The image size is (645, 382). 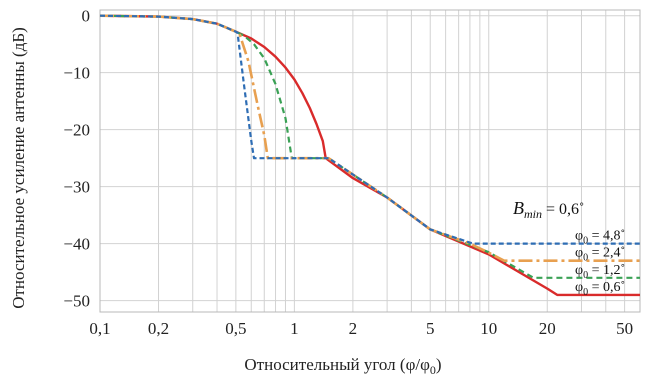 I want to click on y-tick-label: −20, so click(x=76, y=130).